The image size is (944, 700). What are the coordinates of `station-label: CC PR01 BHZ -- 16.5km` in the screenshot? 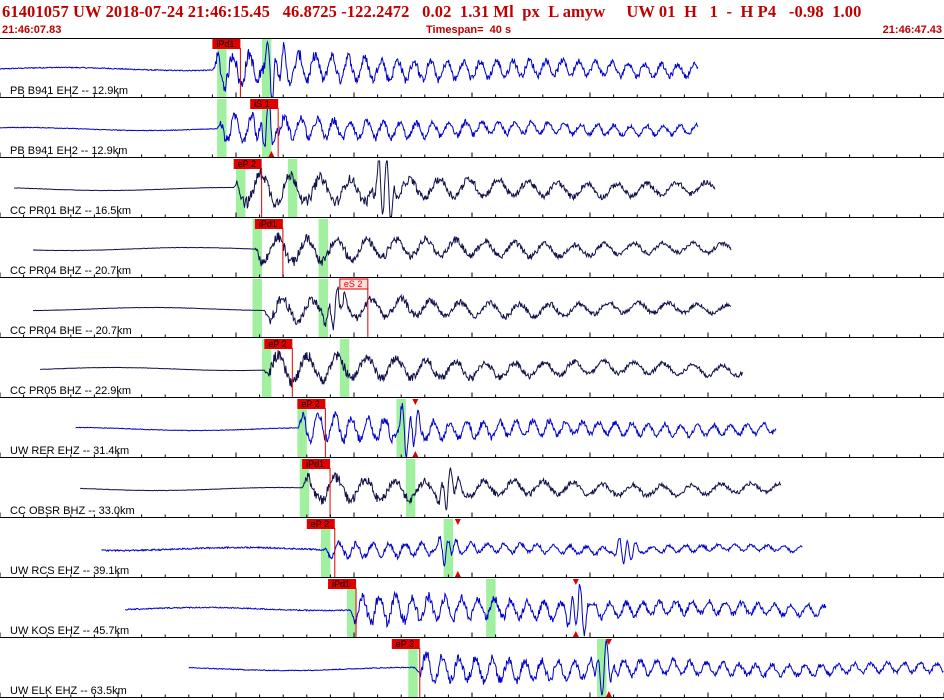 It's located at (70, 211).